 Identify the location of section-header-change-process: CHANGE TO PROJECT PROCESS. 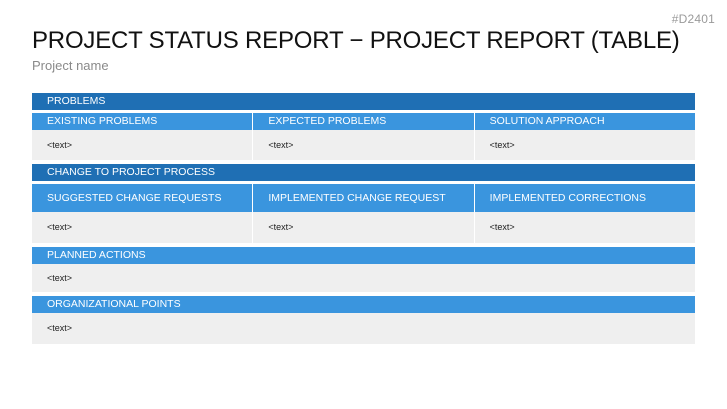
(363, 172).